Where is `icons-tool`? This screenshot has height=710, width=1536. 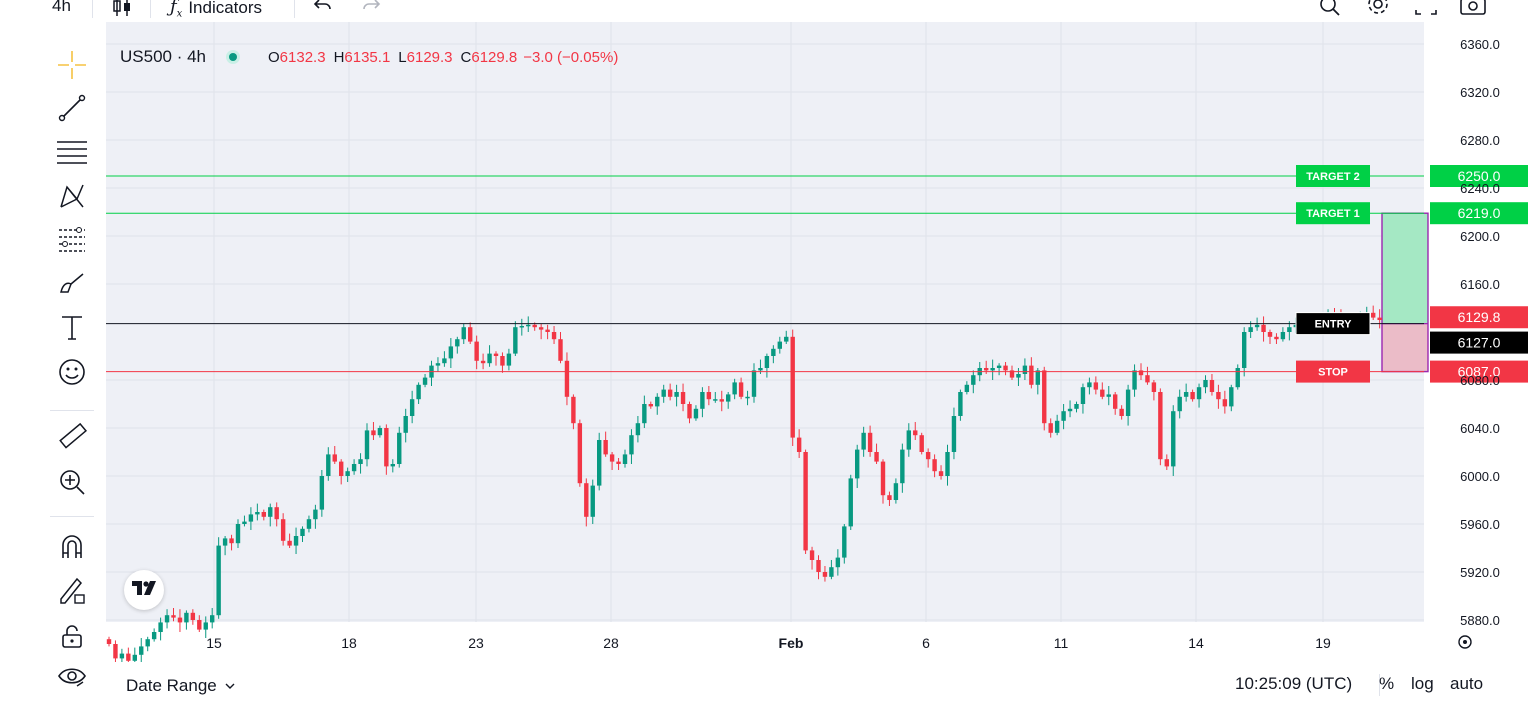
icons-tool is located at coordinates (72, 374).